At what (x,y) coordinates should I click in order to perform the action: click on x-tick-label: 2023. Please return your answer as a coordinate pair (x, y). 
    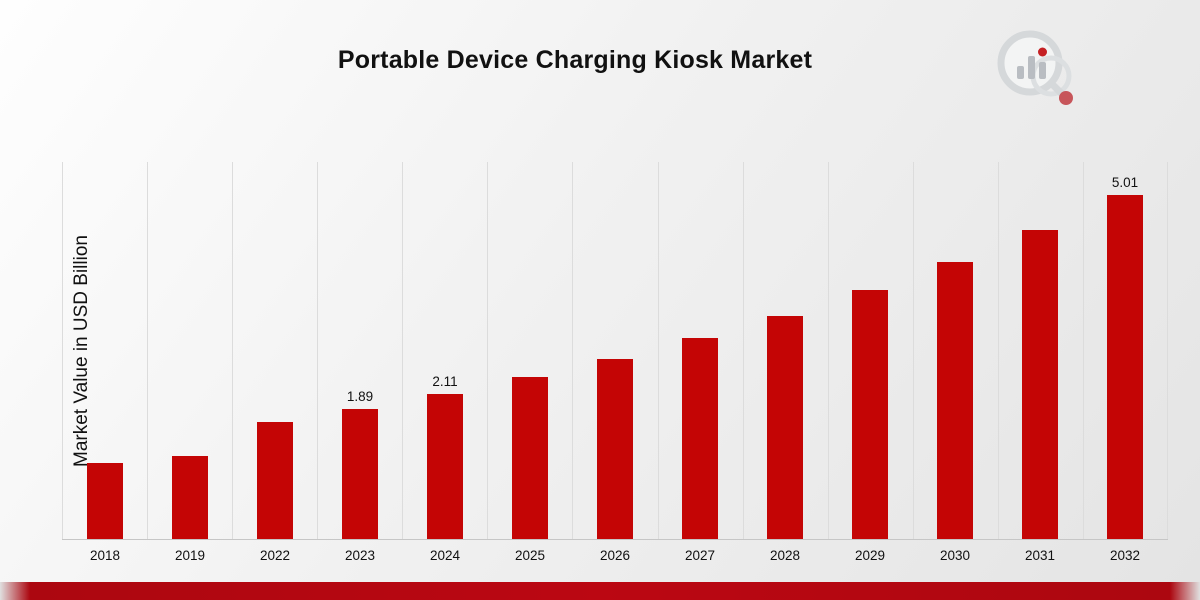
    Looking at the image, I should click on (360, 555).